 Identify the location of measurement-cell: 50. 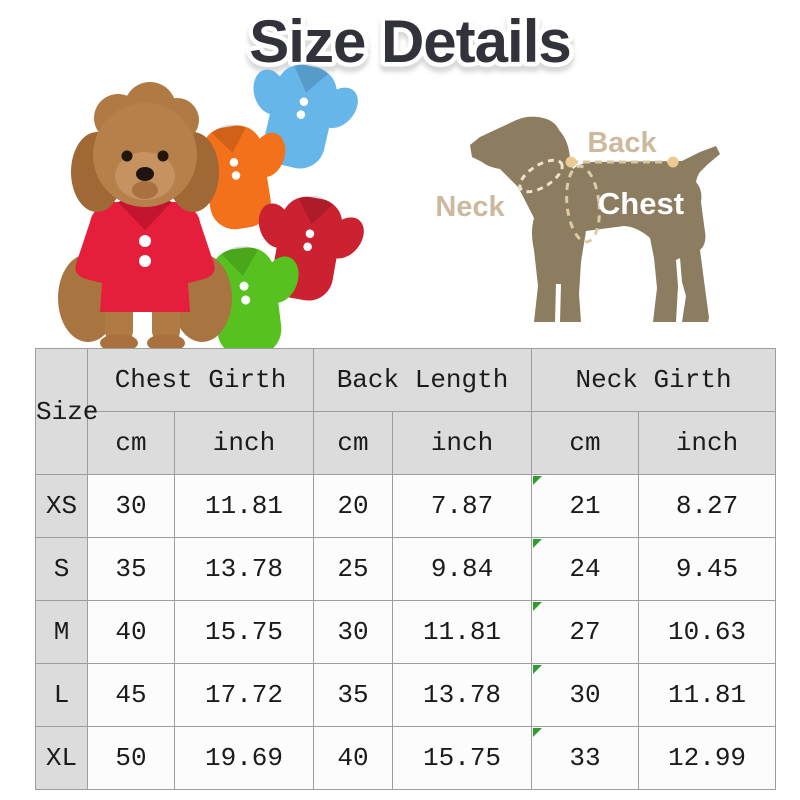
(131, 758).